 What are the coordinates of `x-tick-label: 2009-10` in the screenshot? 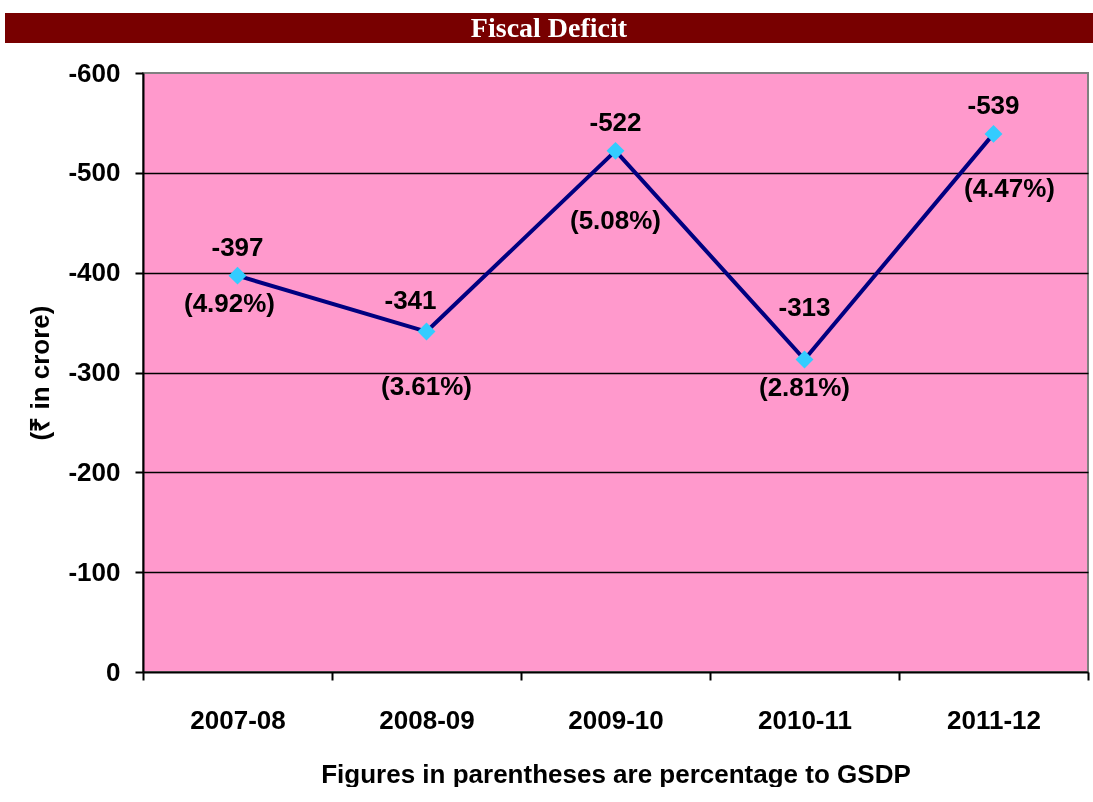 It's located at (616, 719).